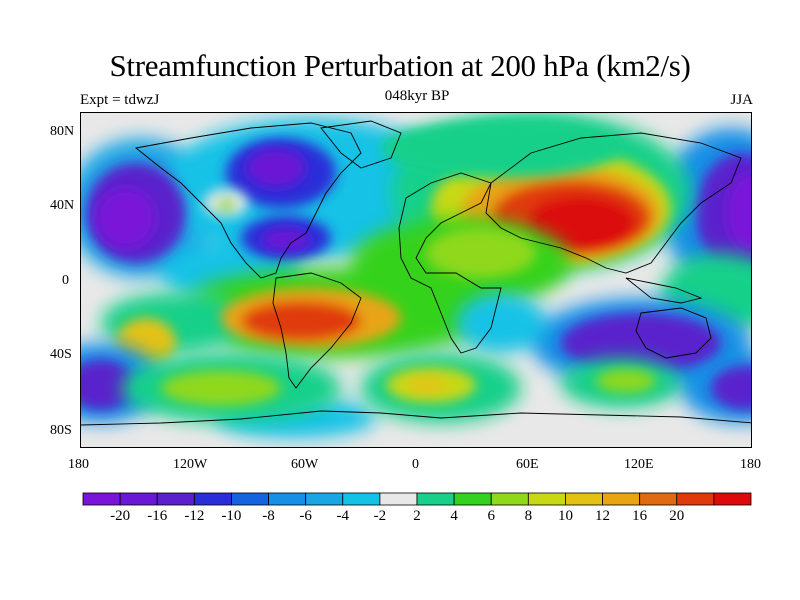  I want to click on colorbar-label: -2, so click(380, 516).